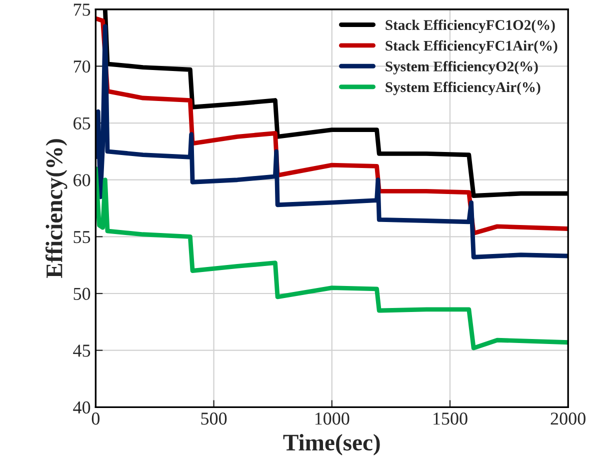 The width and height of the screenshot is (598, 468). Describe the element at coordinates (82, 294) in the screenshot. I see `y-tick-label: 50` at that location.